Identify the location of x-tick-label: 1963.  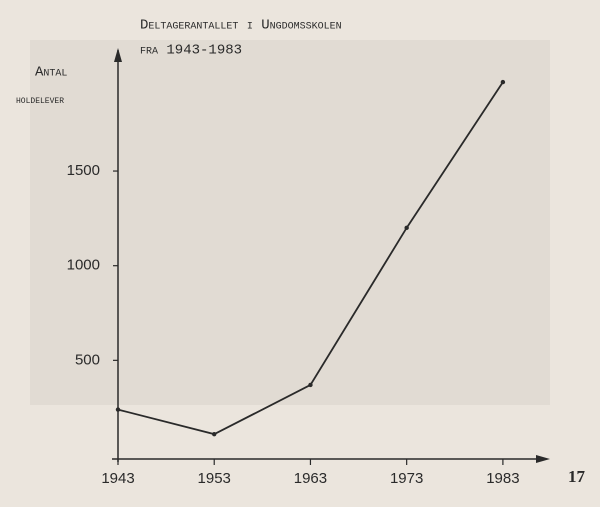
(310, 478).